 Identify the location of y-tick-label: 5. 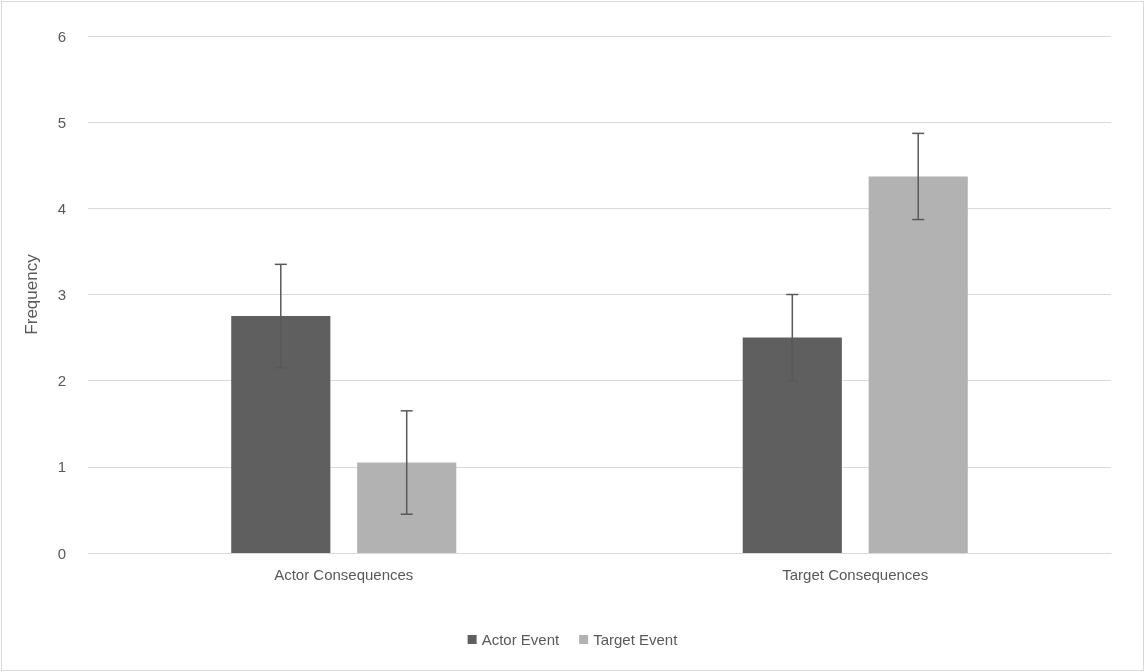
(61, 122).